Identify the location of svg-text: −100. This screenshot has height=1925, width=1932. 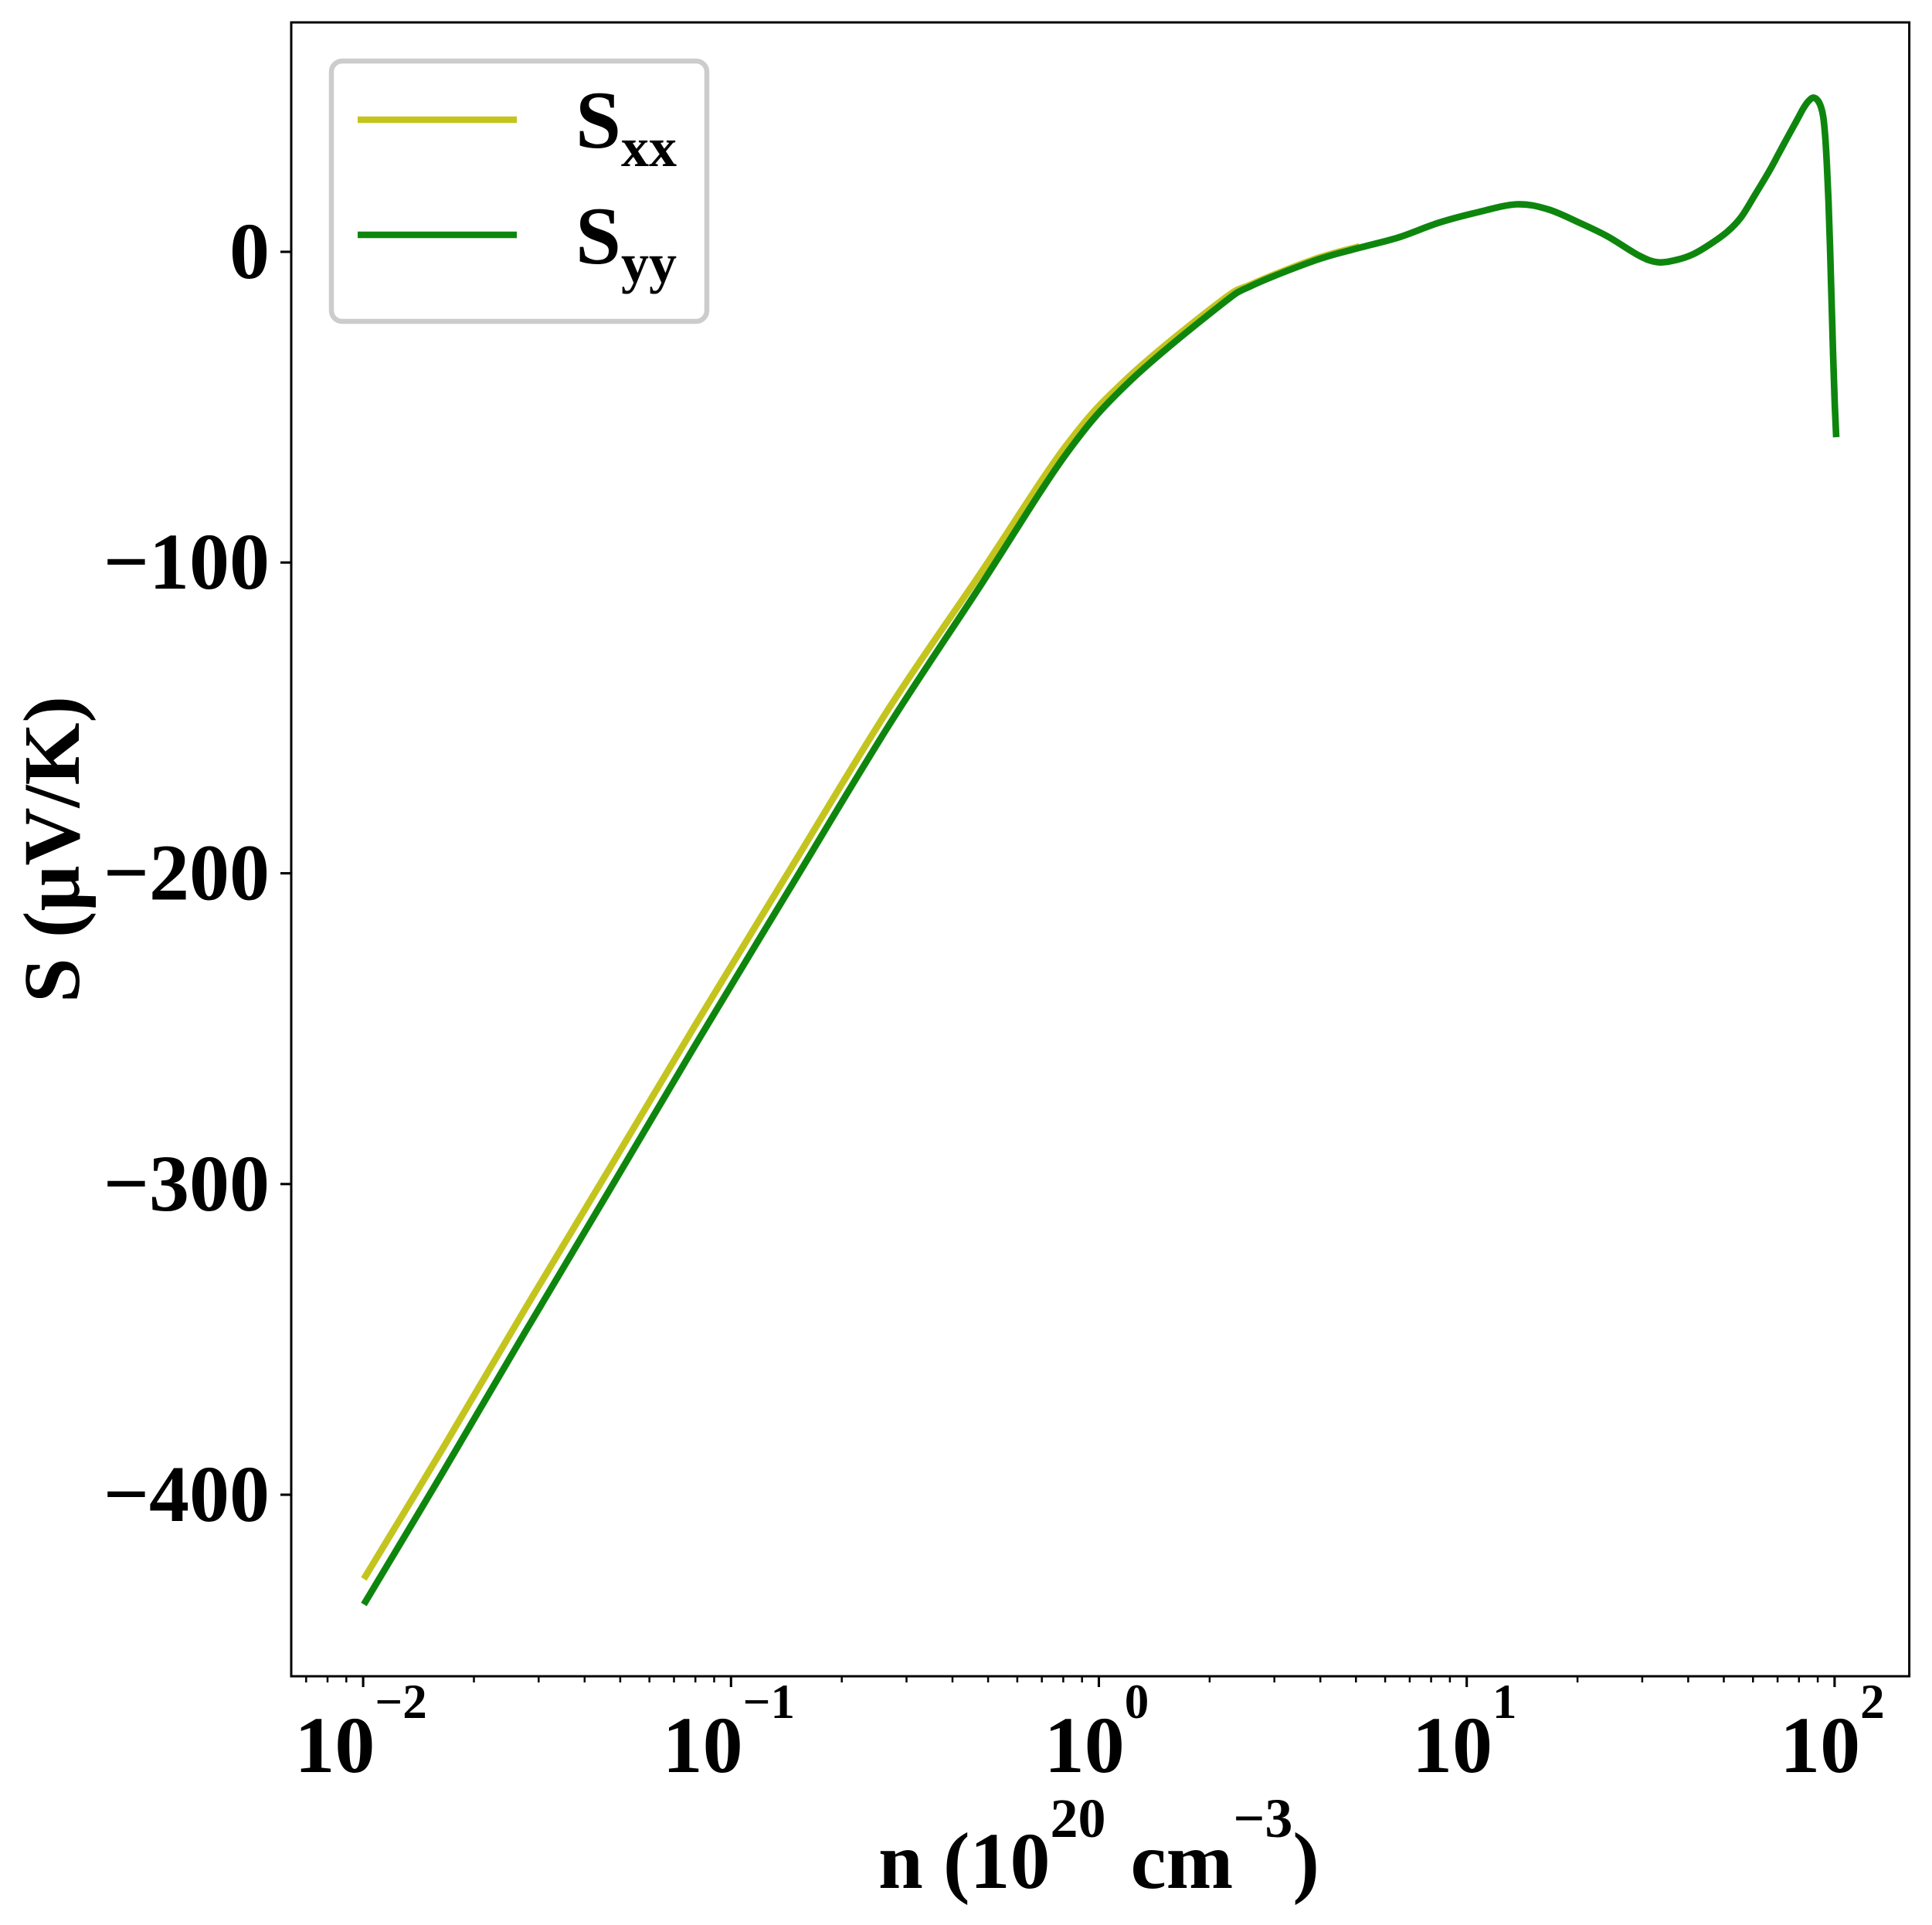
(187, 562).